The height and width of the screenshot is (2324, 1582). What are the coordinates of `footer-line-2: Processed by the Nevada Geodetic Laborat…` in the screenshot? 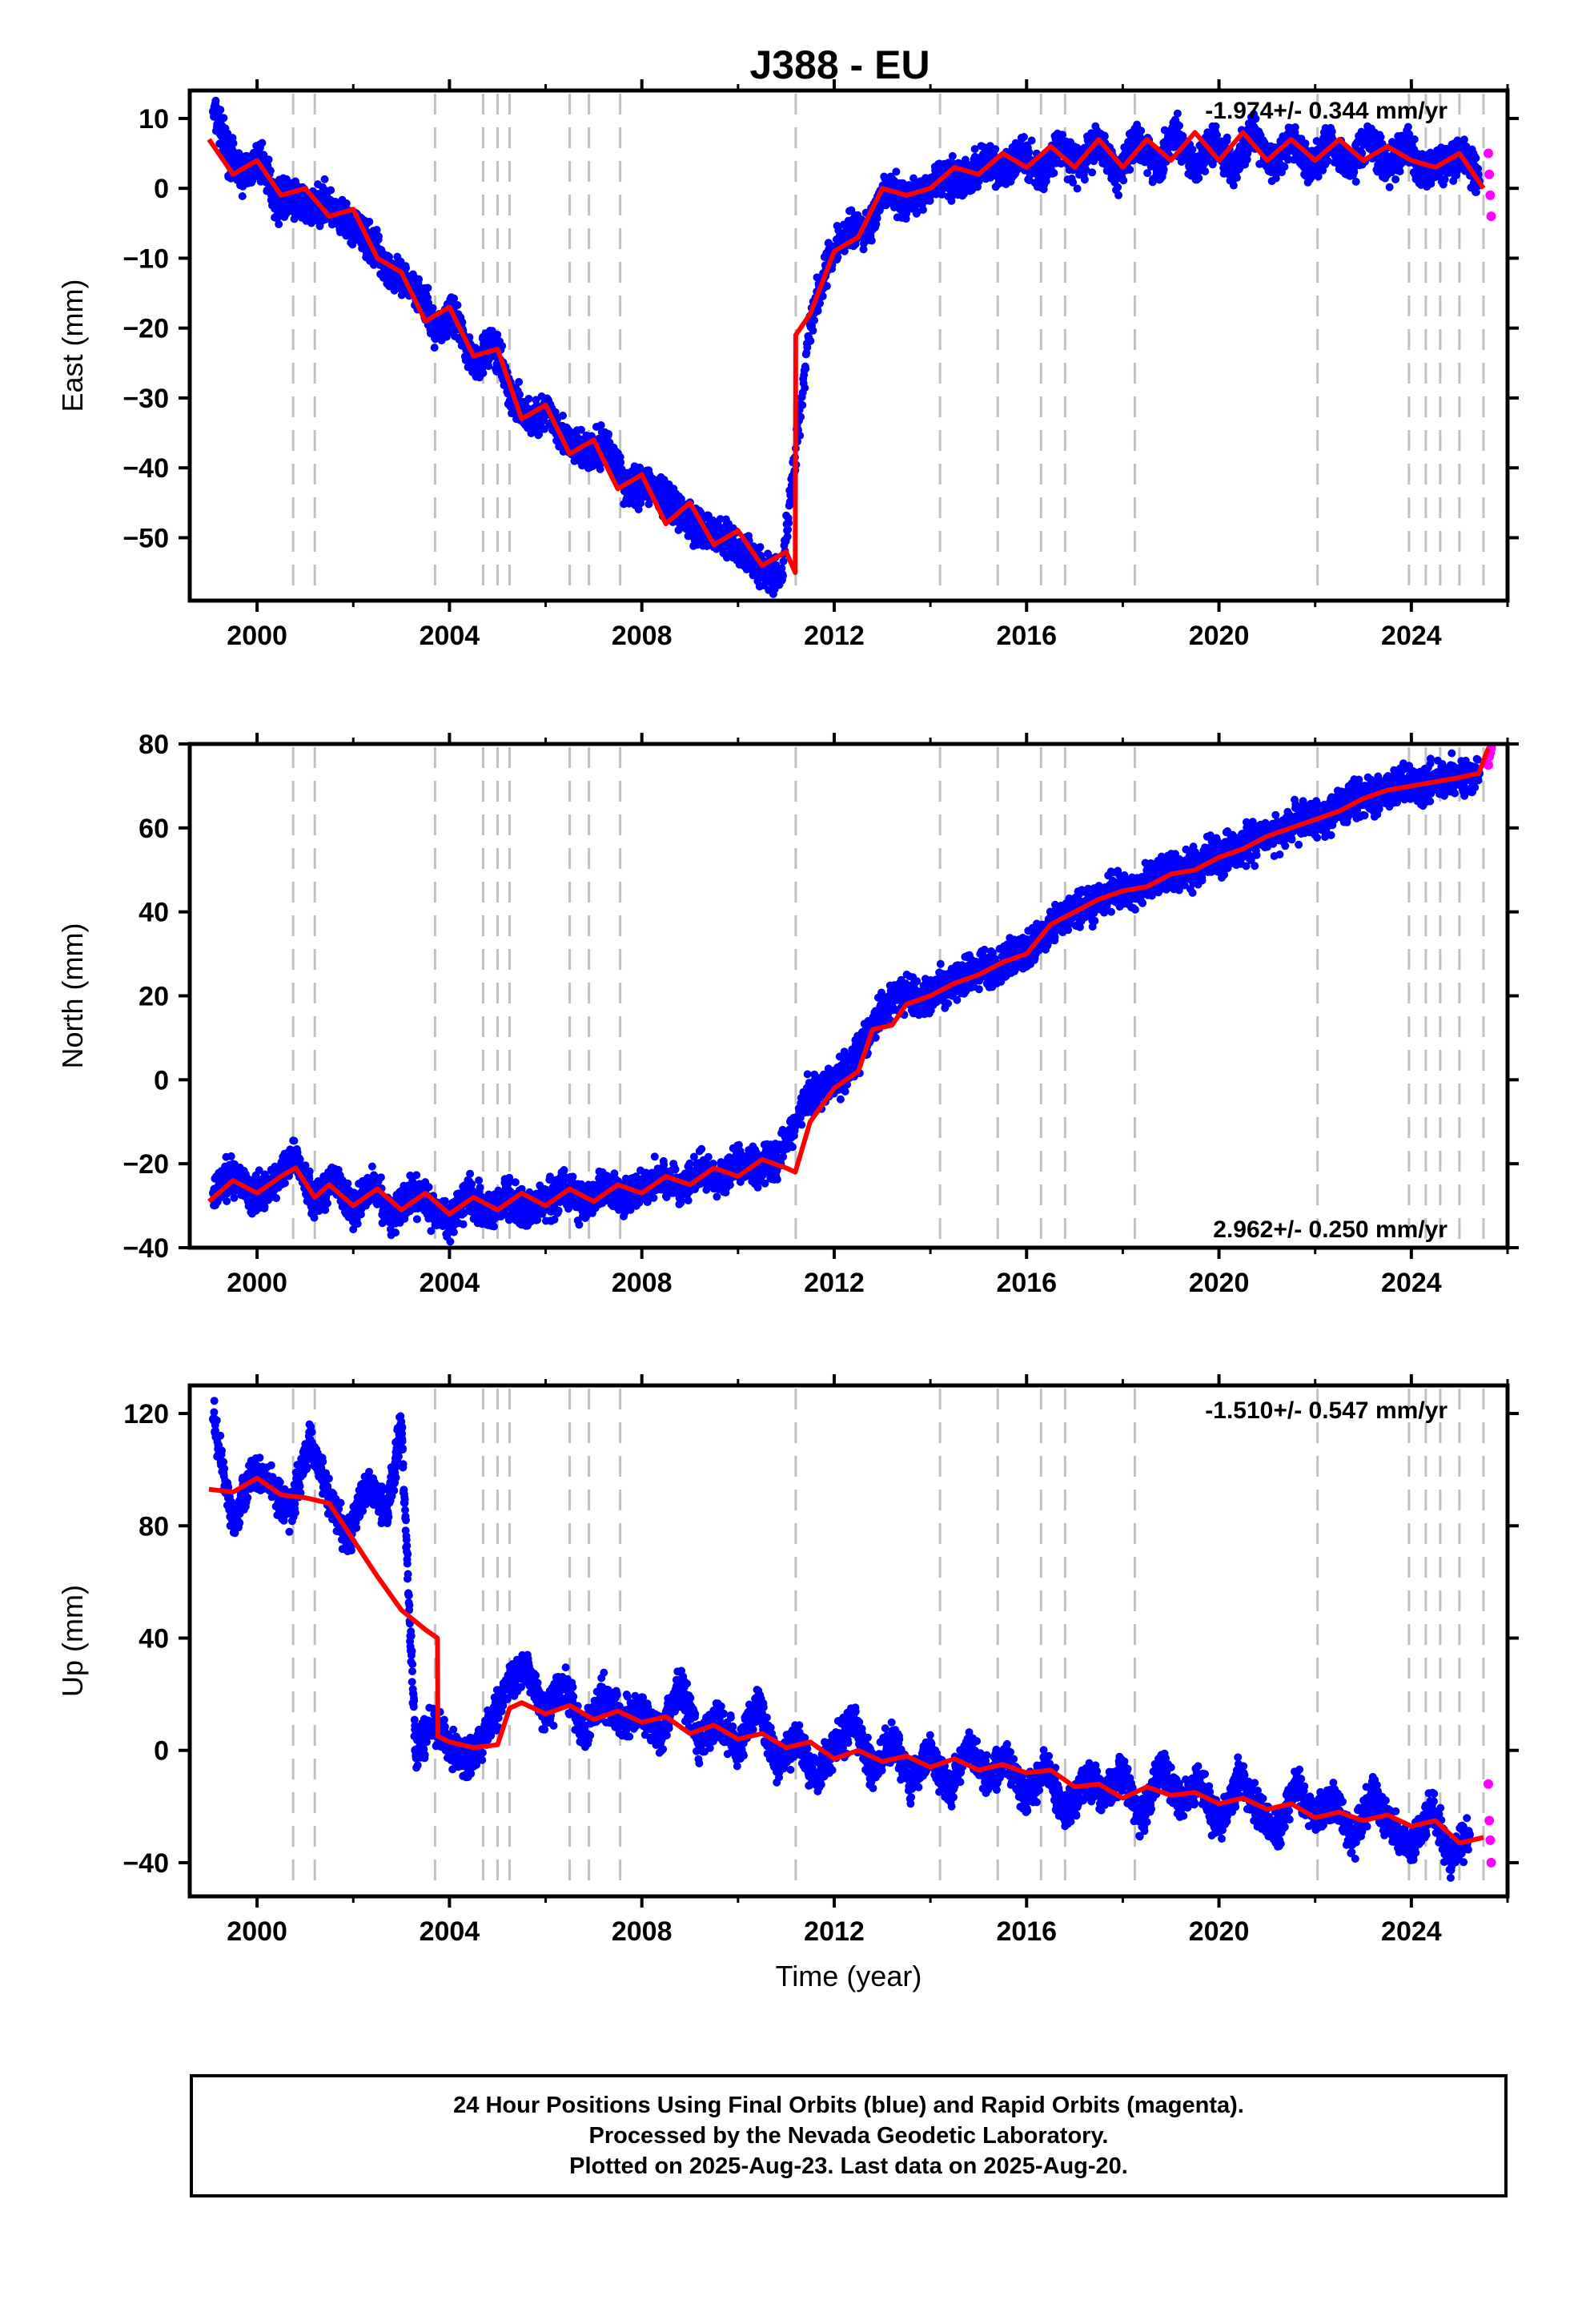 It's located at (848, 2136).